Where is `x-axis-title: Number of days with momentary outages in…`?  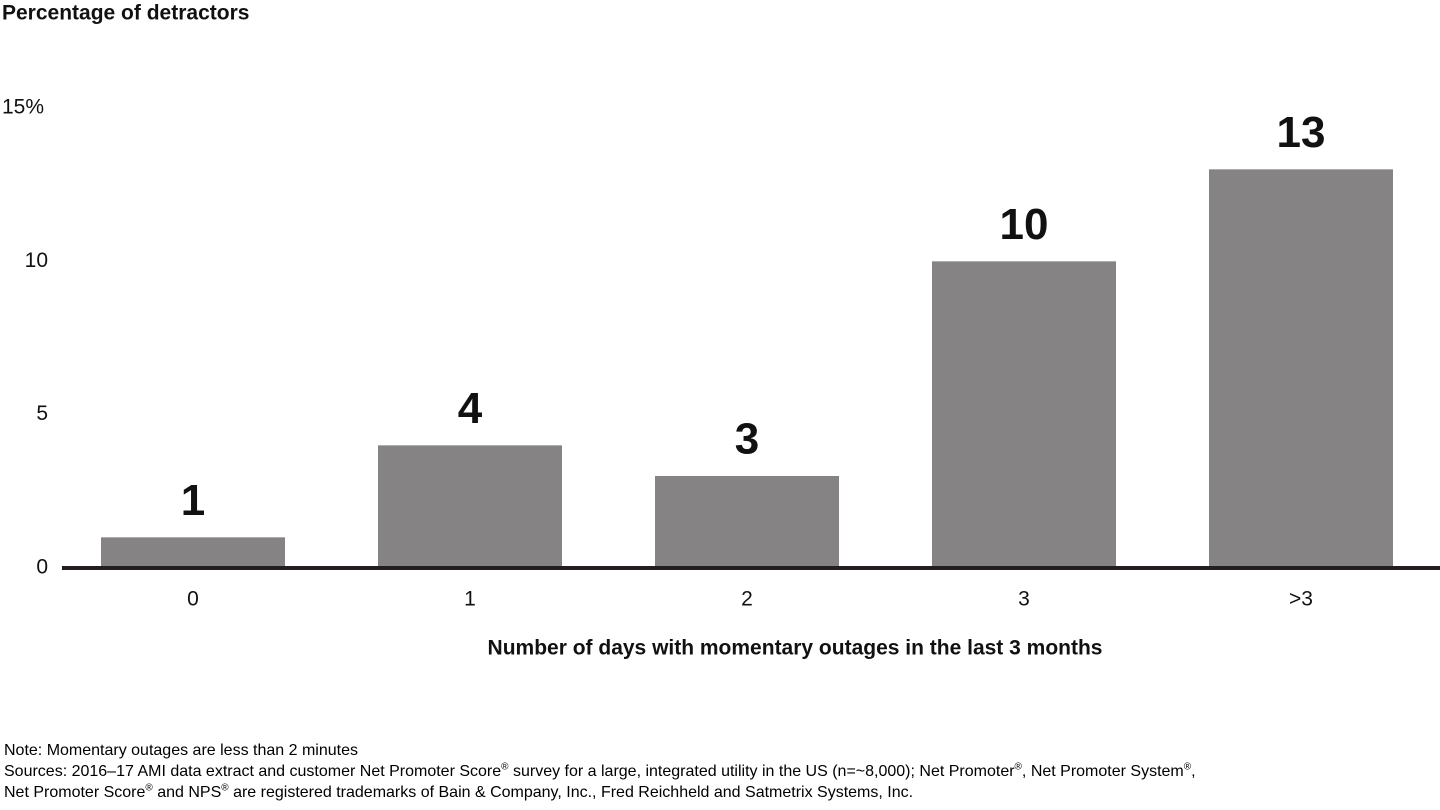 x-axis-title: Number of days with momentary outages in… is located at coordinates (795, 648).